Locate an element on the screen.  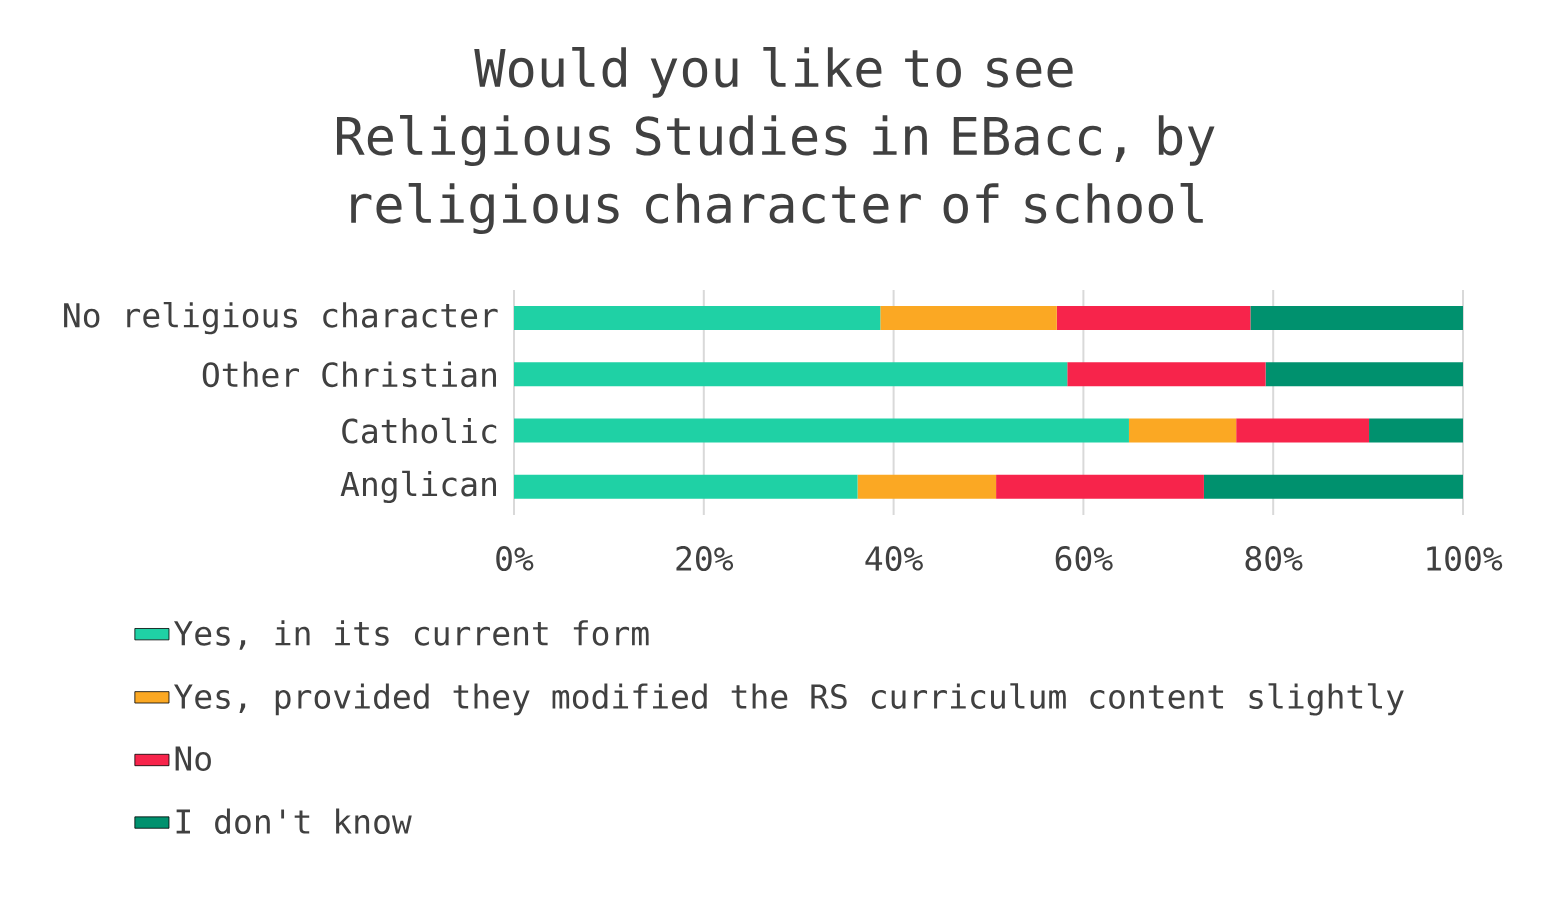
y-tick-label: Catholic is located at coordinates (419, 430).